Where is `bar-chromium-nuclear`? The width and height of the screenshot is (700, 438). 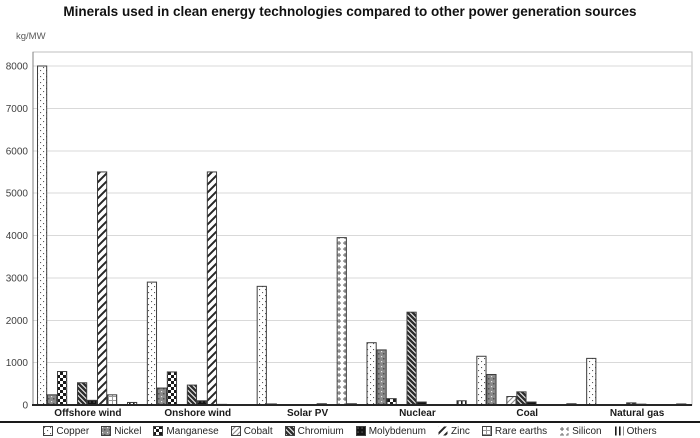 bar-chromium-nuclear is located at coordinates (411, 358).